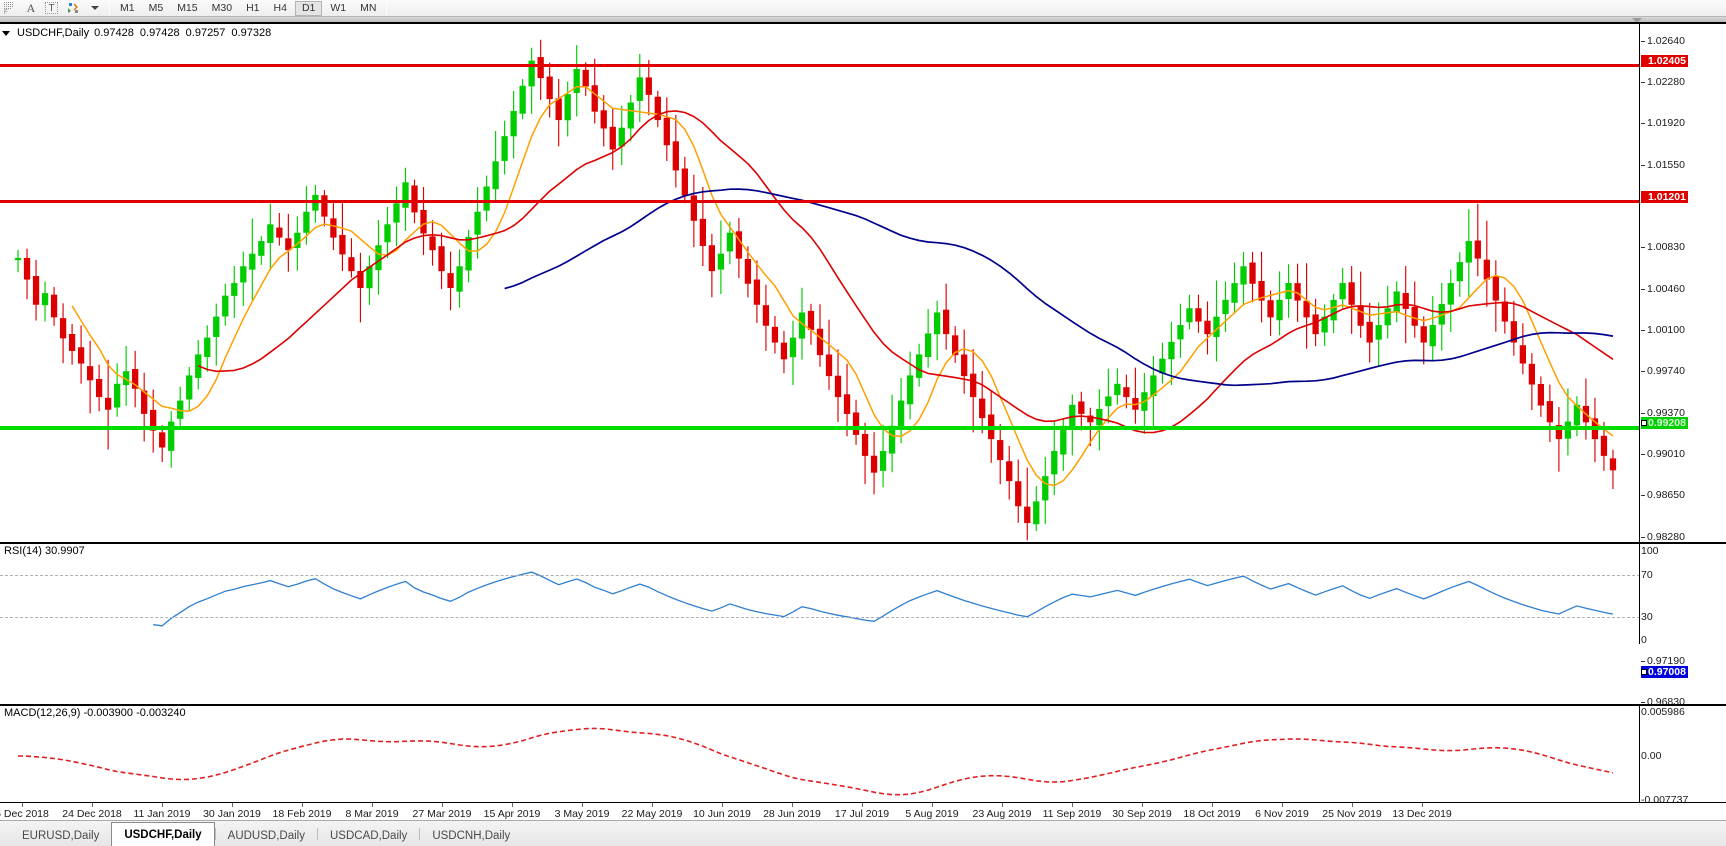 Image resolution: width=1726 pixels, height=846 pixels. What do you see at coordinates (1647, 617) in the screenshot?
I see `rsi-tick: 30` at bounding box center [1647, 617].